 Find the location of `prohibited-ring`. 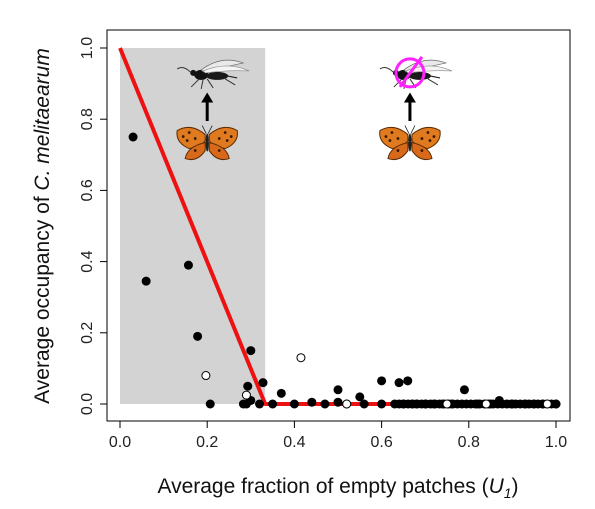

prohibited-ring is located at coordinates (410, 73).